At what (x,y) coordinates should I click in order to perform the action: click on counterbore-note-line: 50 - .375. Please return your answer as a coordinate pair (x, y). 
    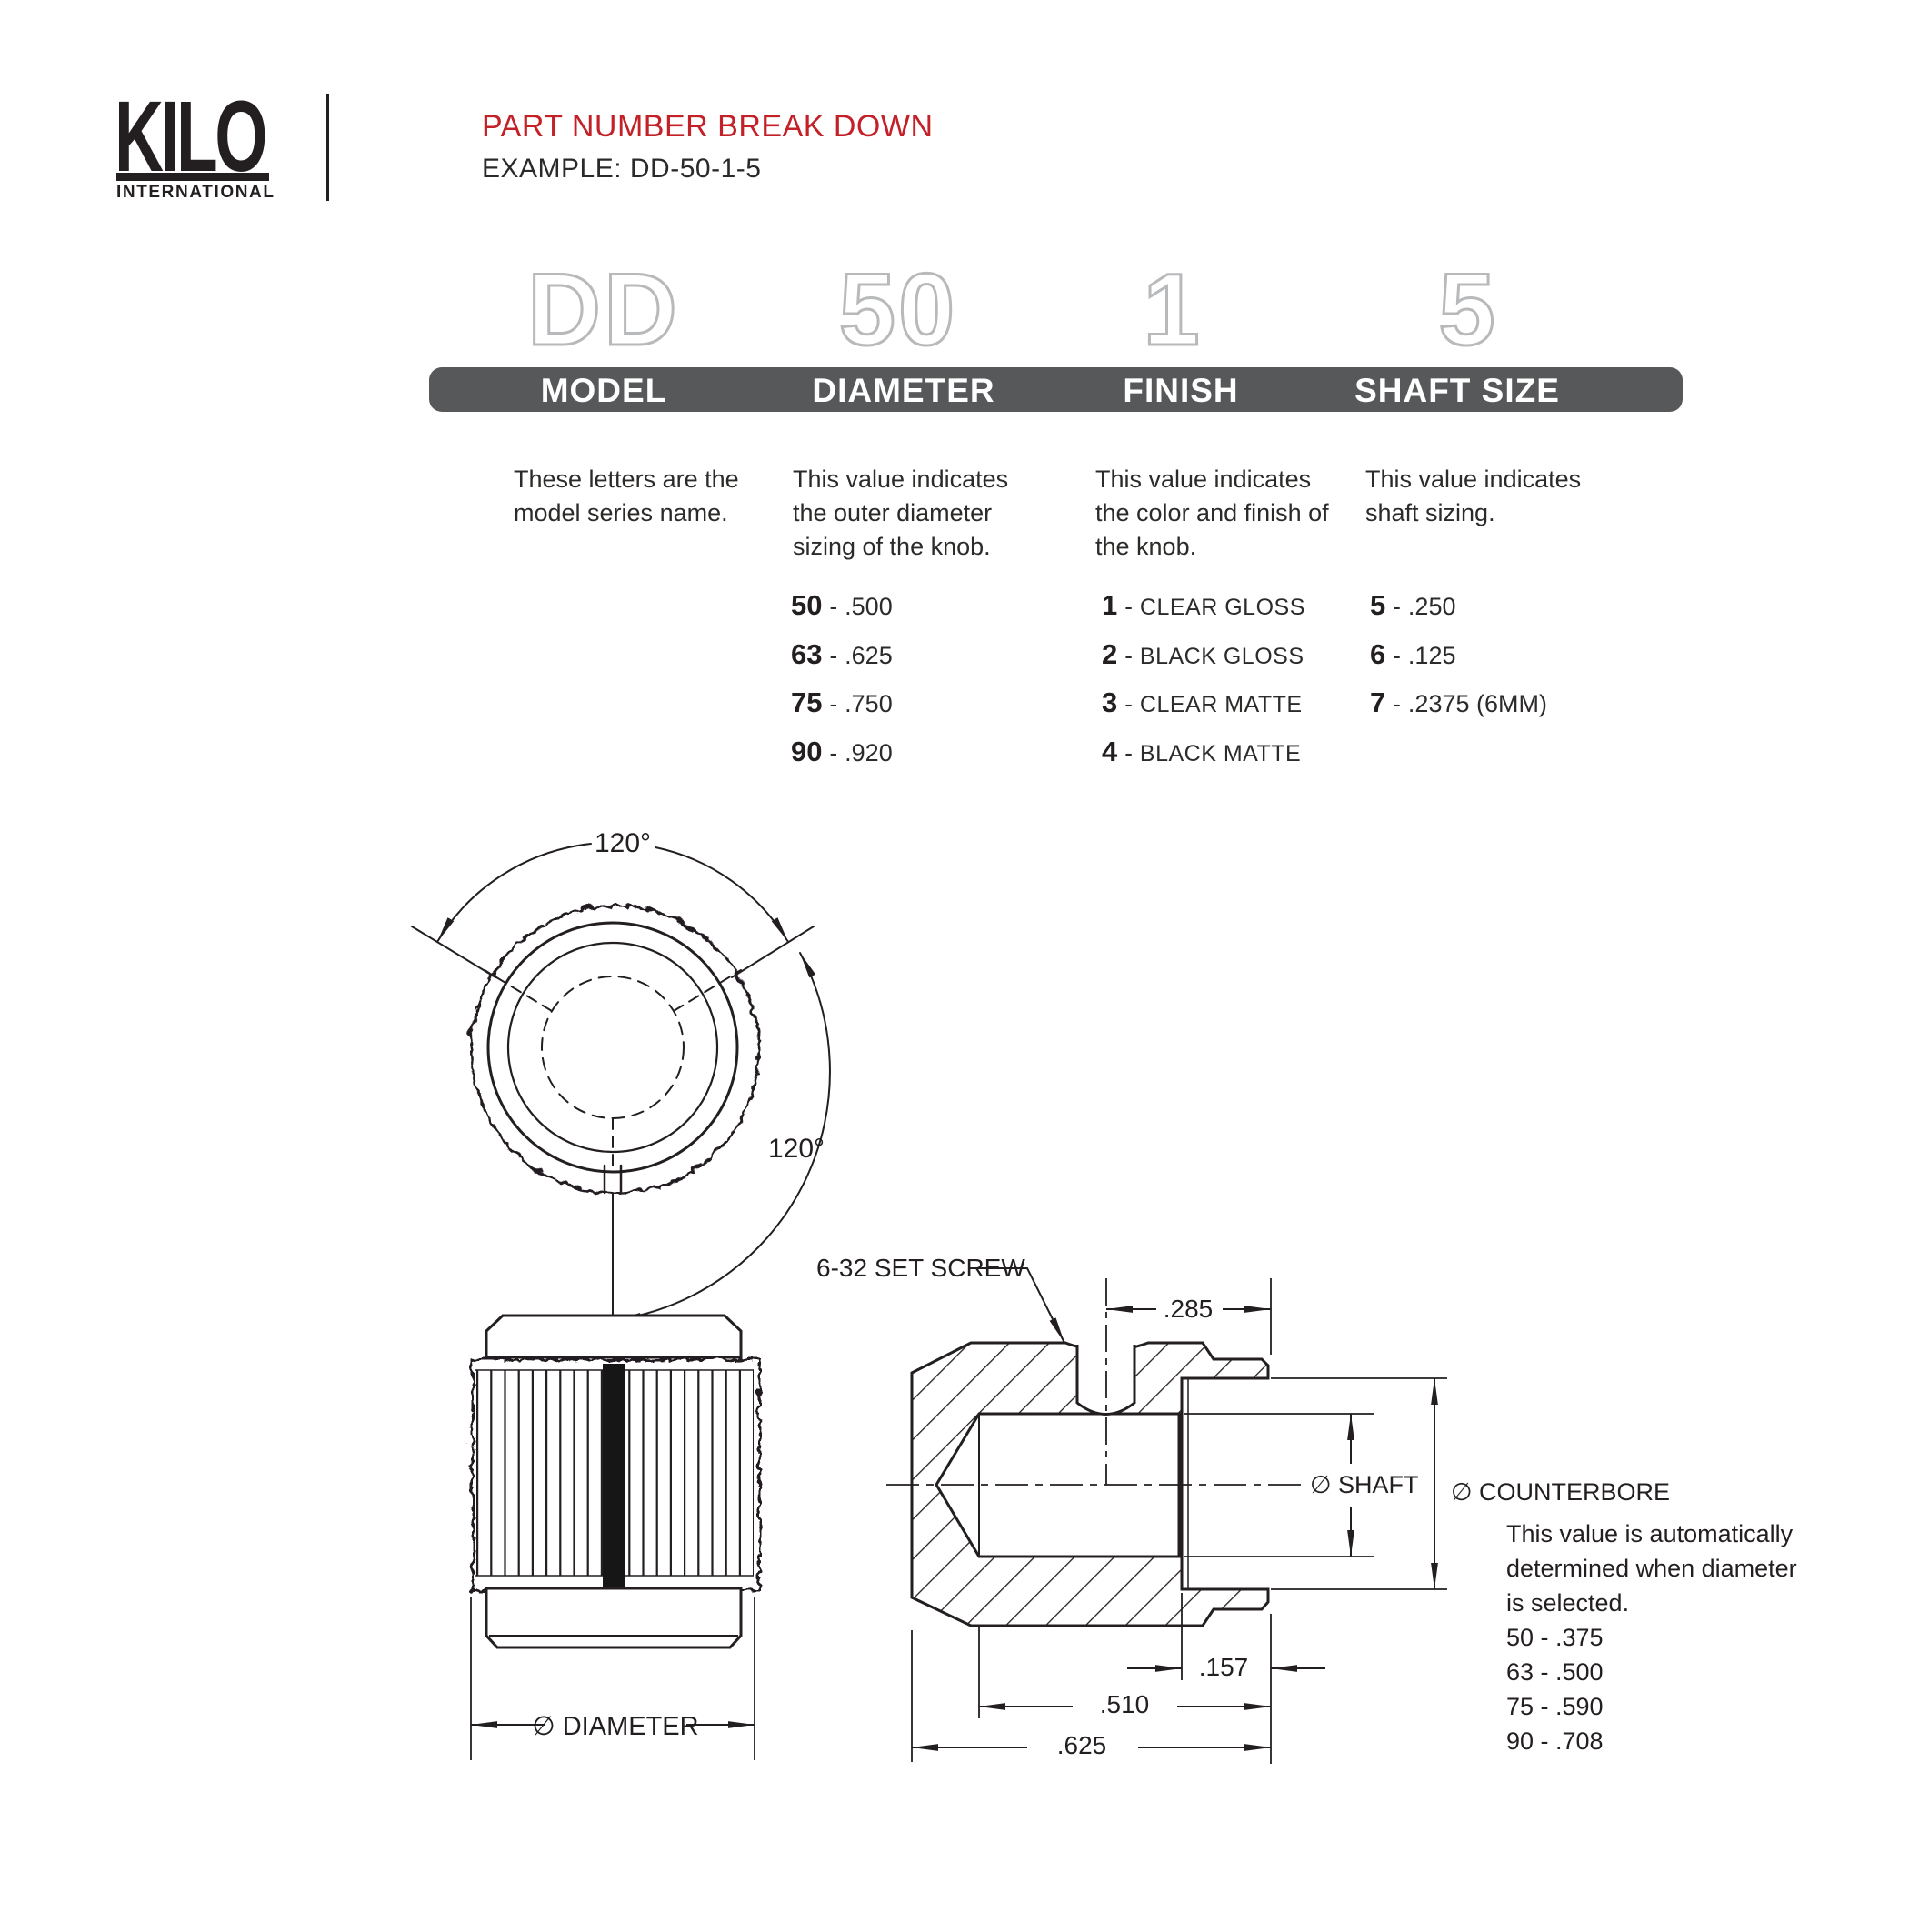
    Looking at the image, I should click on (1555, 1637).